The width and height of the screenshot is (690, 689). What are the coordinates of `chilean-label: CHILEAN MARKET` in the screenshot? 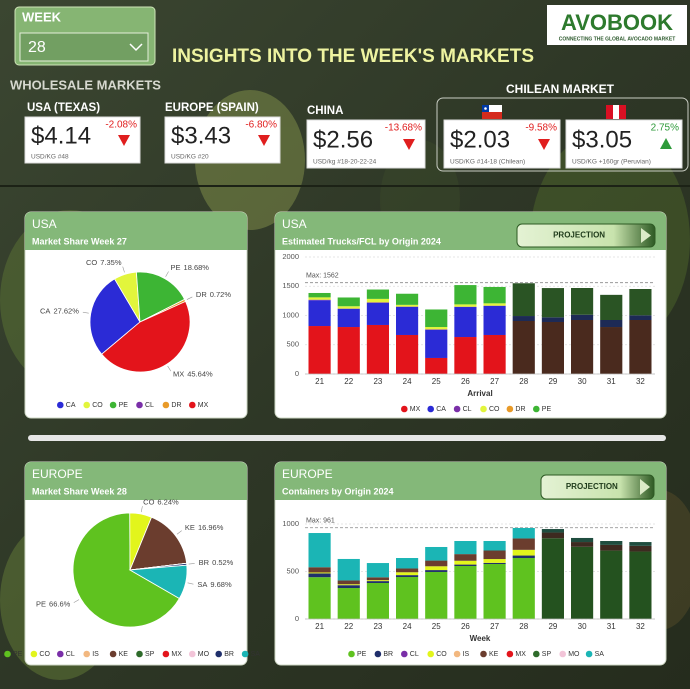 It's located at (560, 89).